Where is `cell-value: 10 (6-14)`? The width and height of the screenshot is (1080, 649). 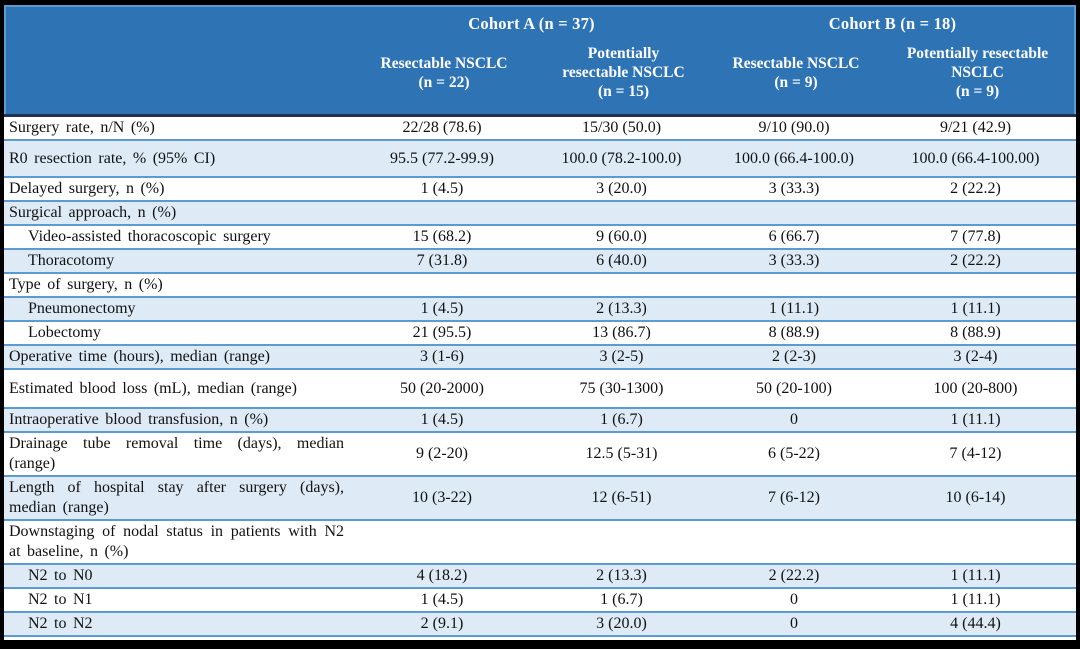
cell-value: 10 (6-14) is located at coordinates (975, 497).